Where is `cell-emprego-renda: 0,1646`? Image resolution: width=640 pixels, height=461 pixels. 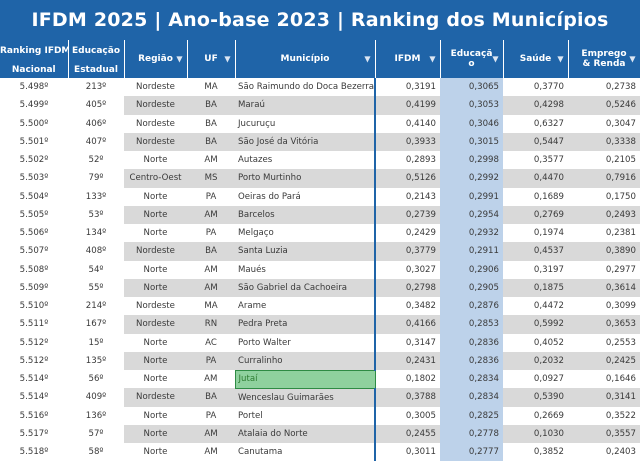 cell-emprego-renda: 0,1646 is located at coordinates (620, 379).